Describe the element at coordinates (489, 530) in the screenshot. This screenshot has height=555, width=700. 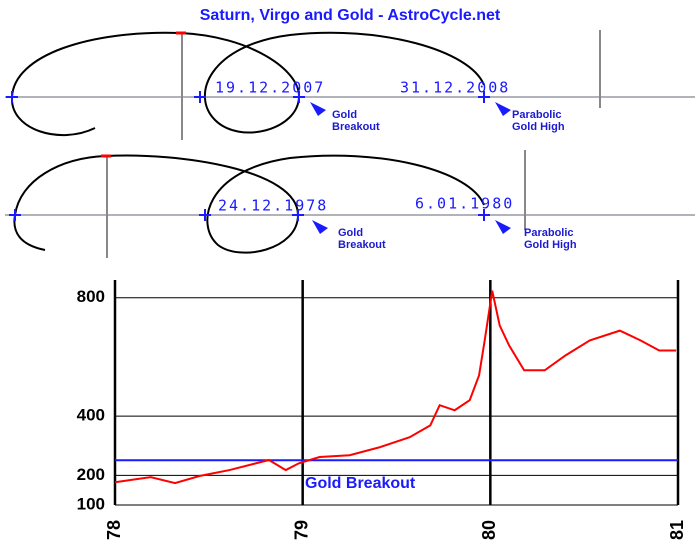
I see `x-tick-label: 80` at that location.